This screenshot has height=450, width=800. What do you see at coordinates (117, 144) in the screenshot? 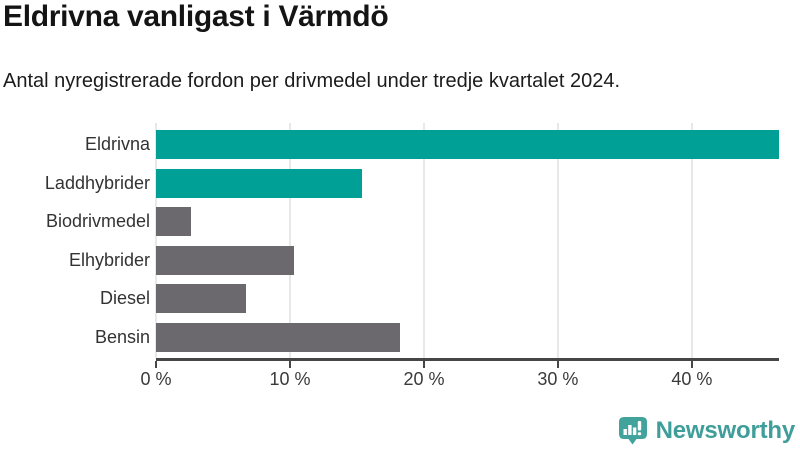
I see `category-label-eldrivna: Eldrivna` at bounding box center [117, 144].